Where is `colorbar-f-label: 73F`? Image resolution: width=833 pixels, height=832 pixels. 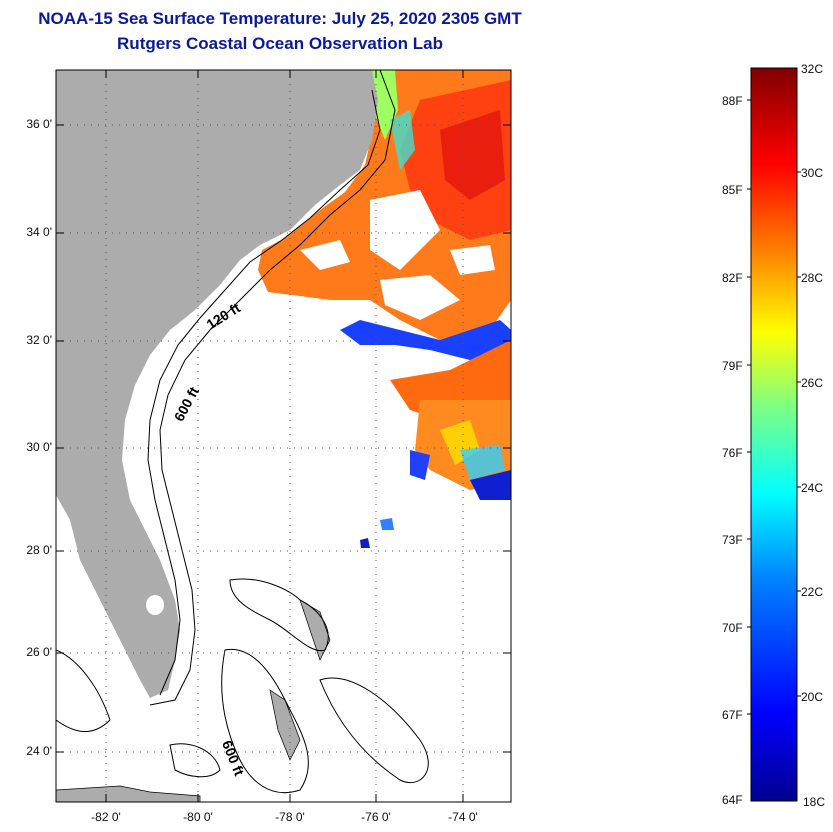
colorbar-f-label: 73F is located at coordinates (732, 540).